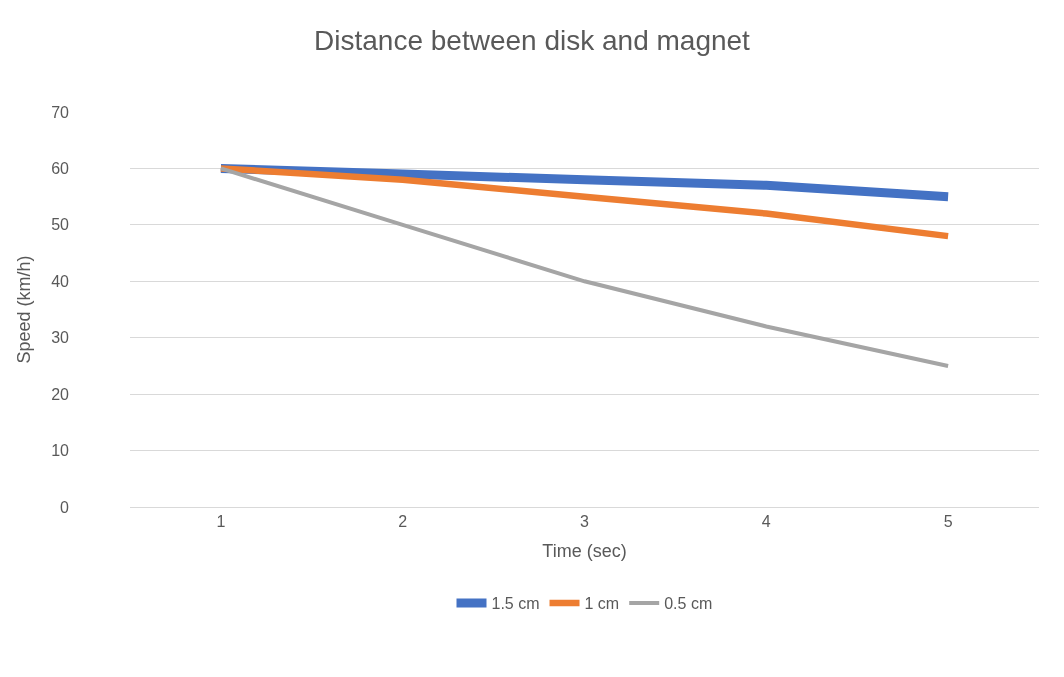 Image resolution: width=1064 pixels, height=677 pixels. I want to click on x-axis-title: Time (sec), so click(584, 551).